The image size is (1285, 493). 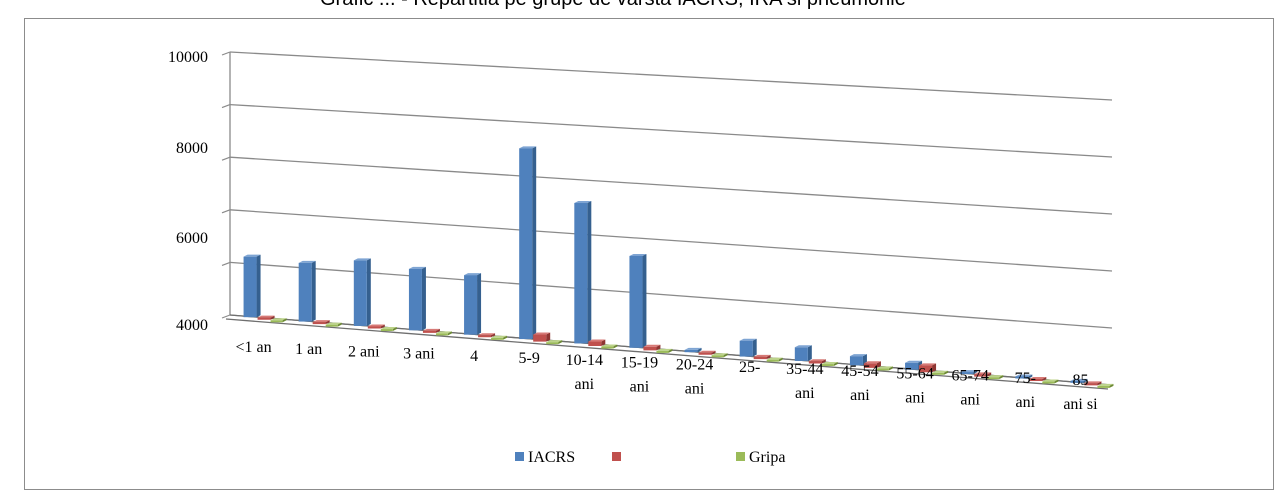 I want to click on x-tick-label: 85, so click(x=1080, y=380).